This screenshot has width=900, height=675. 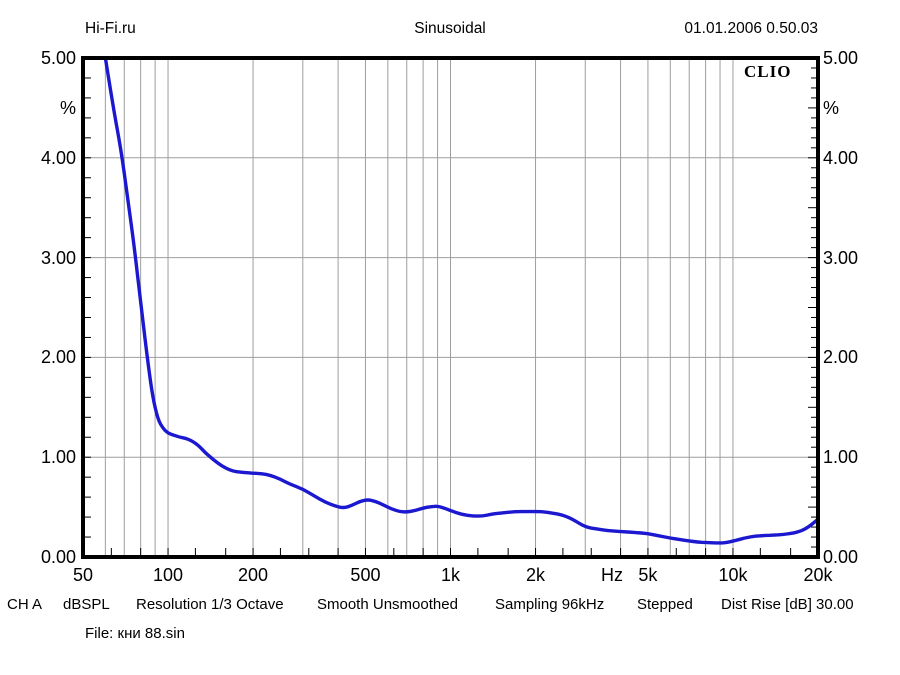 I want to click on x-axis-label: 200, so click(x=253, y=575).